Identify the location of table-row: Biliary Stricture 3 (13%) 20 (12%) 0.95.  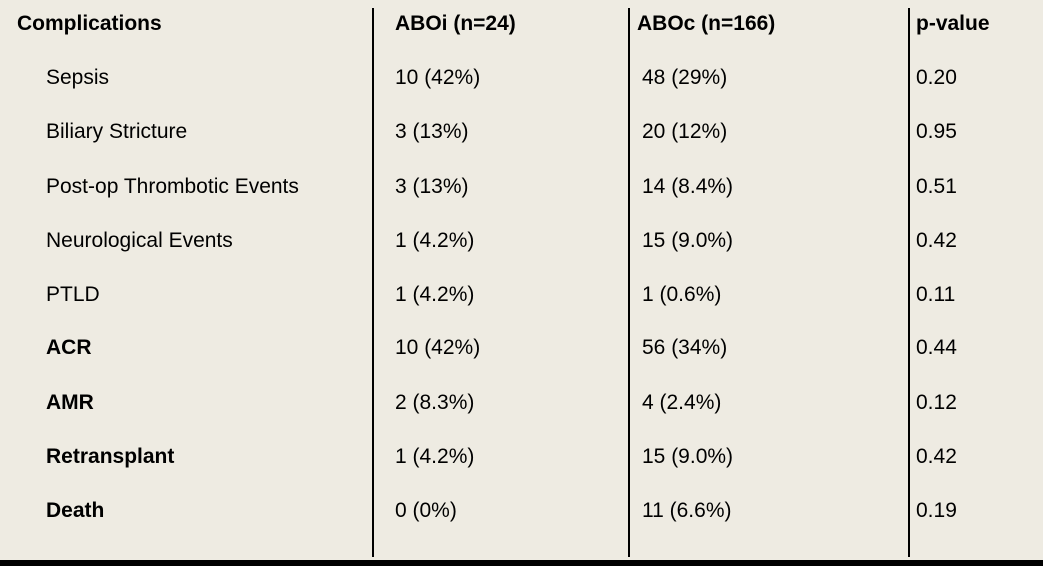
(521, 132).